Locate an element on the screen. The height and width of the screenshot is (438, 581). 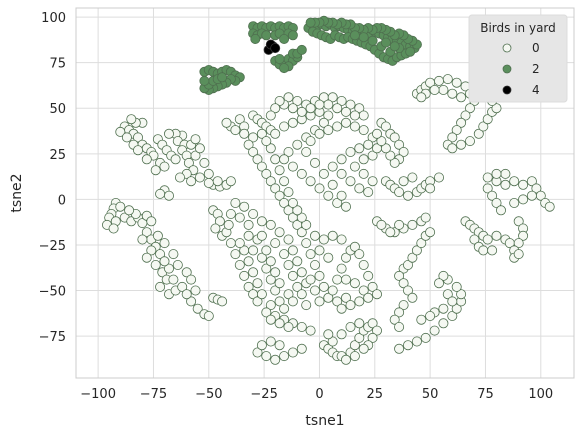
y-tick-label: 50 is located at coordinates (57, 109).